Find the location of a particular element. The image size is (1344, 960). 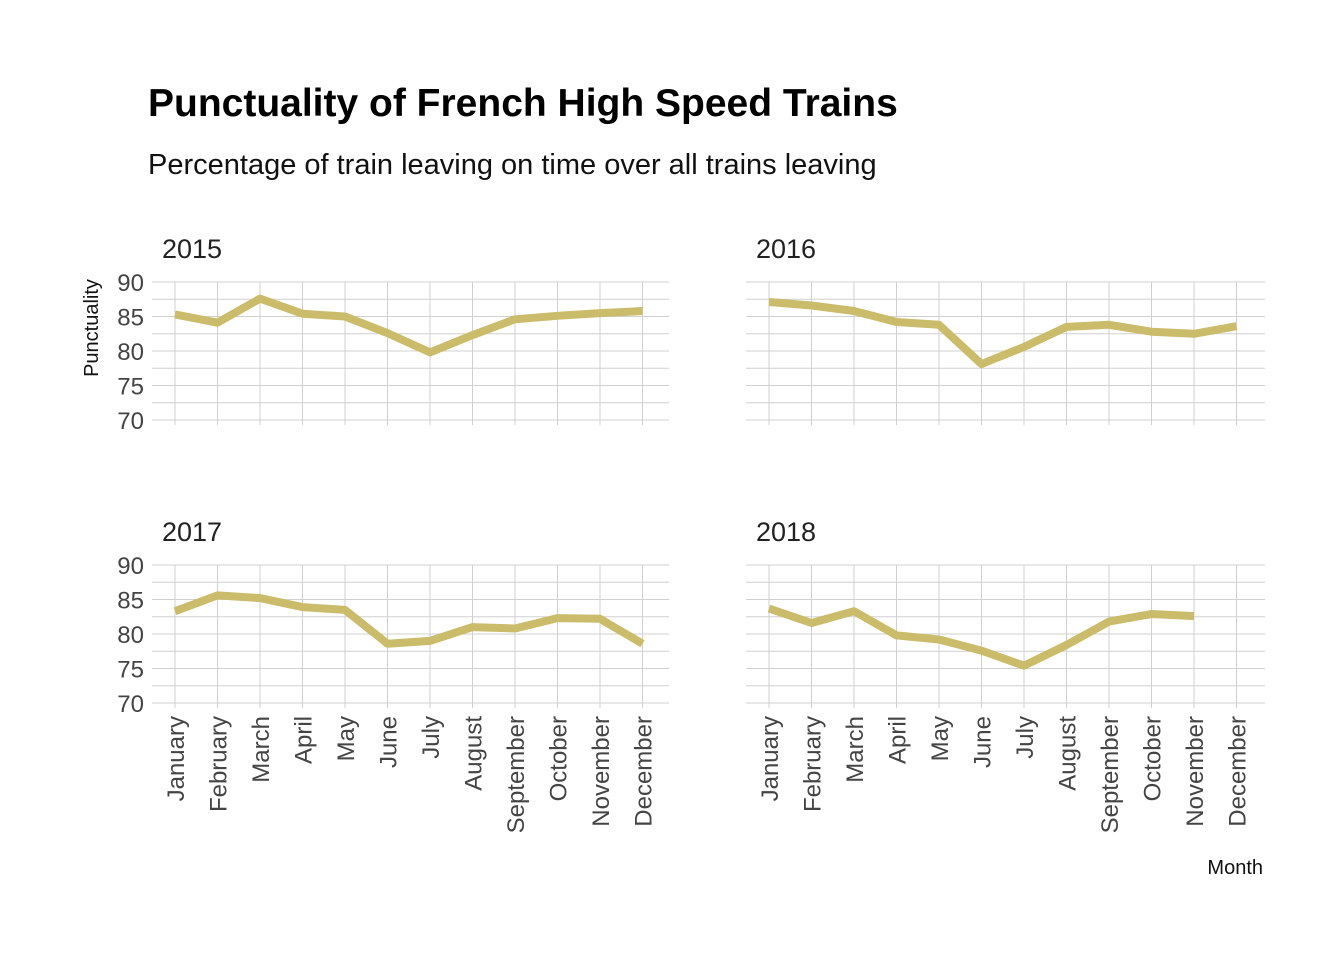

series-line-2018 is located at coordinates (981, 637).